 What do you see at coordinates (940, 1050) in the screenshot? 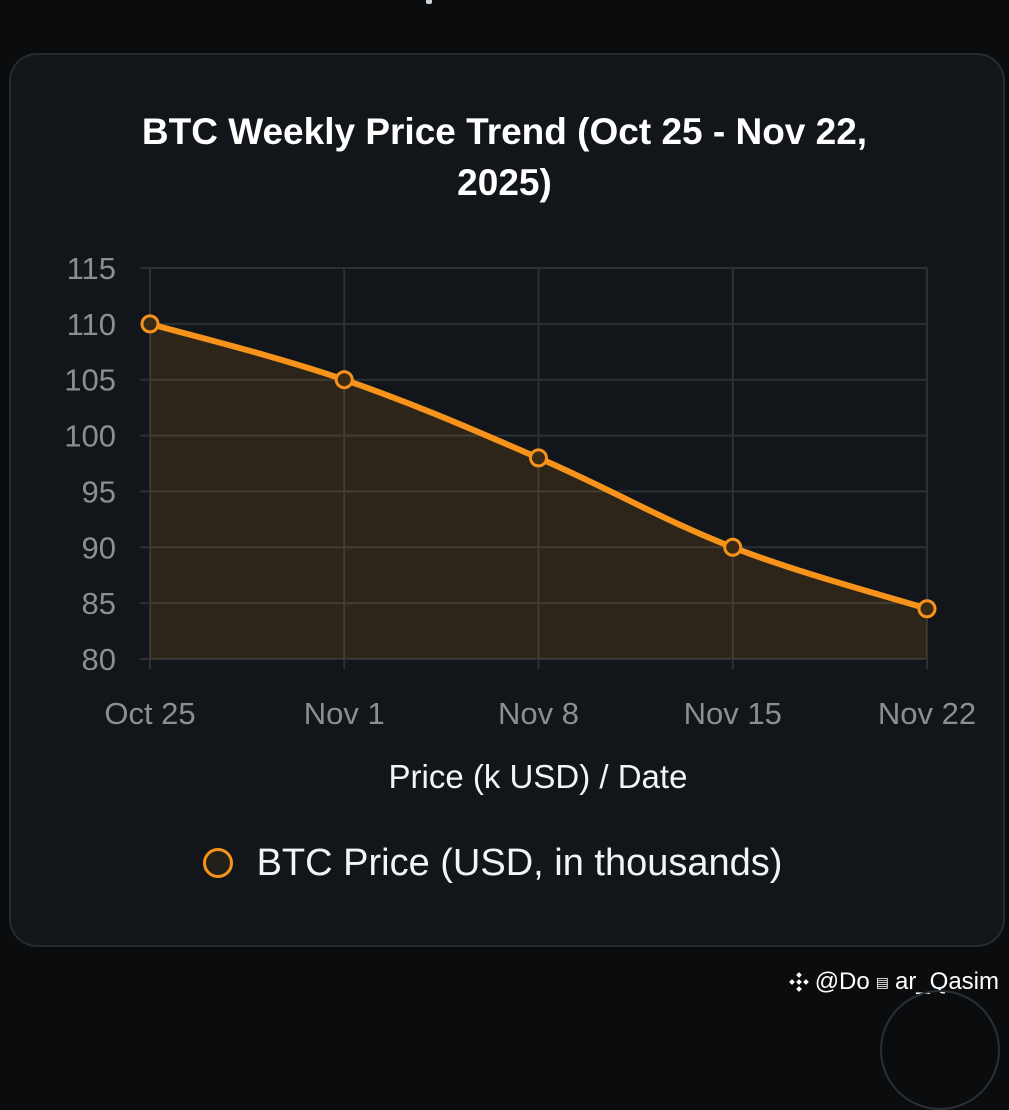
I see `corner-arc` at bounding box center [940, 1050].